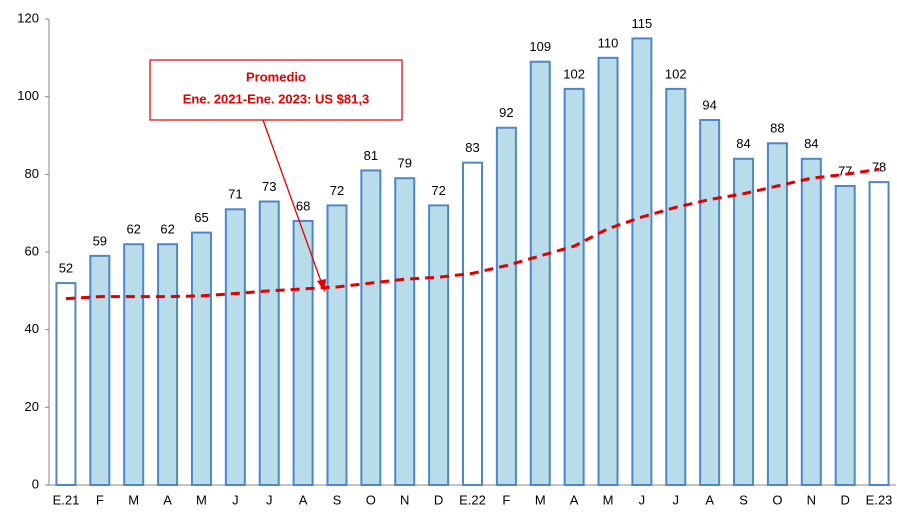 Image resolution: width=897 pixels, height=512 pixels. I want to click on y-tick-label: 0, so click(35, 483).